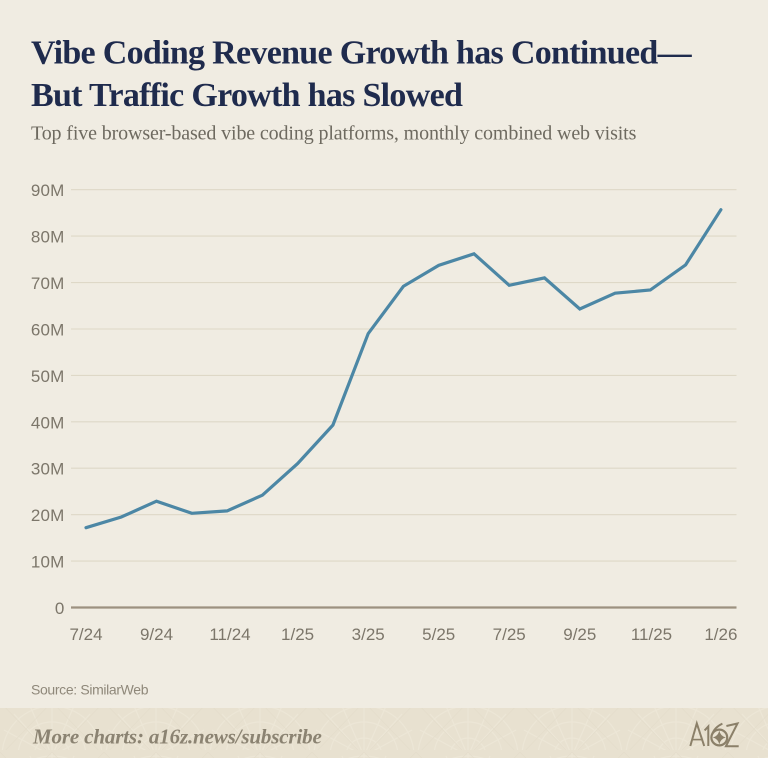 Image resolution: width=768 pixels, height=758 pixels. I want to click on svg-text: 60M, so click(48, 330).